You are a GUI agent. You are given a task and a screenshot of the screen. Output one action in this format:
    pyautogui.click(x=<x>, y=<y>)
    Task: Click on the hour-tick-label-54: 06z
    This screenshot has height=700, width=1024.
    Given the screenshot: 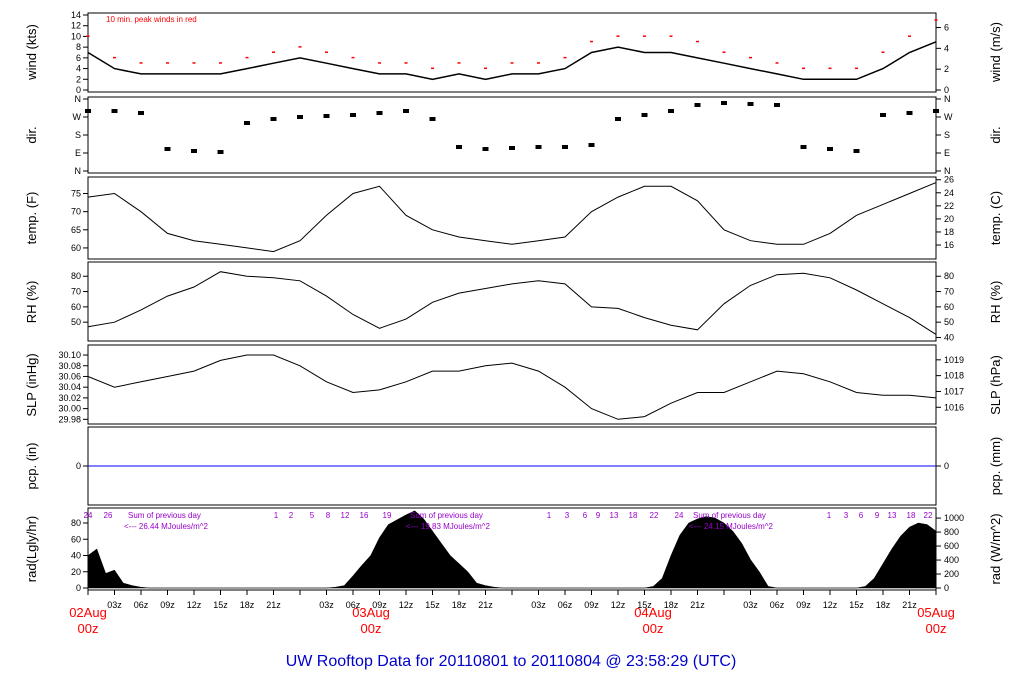 What is the action you would take?
    pyautogui.click(x=565, y=605)
    